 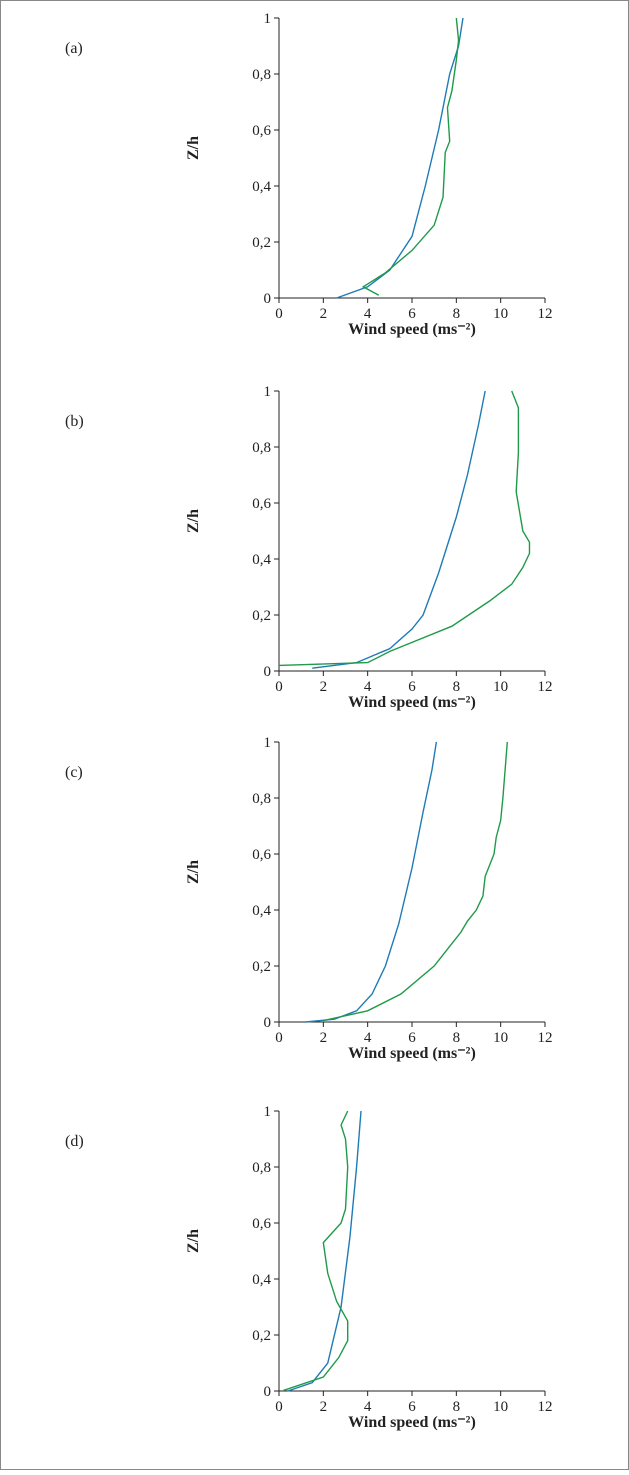 What do you see at coordinates (74, 421) in the screenshot?
I see `panel-label: (b)` at bounding box center [74, 421].